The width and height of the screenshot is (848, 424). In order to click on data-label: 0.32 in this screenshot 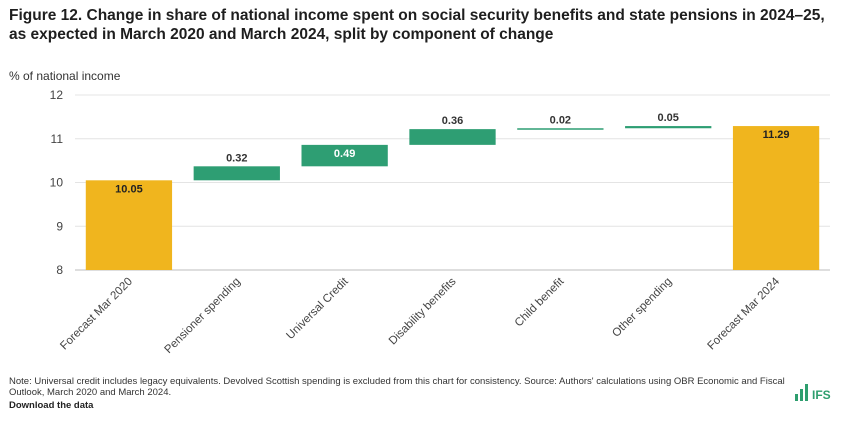, I will do `click(236, 158)`.